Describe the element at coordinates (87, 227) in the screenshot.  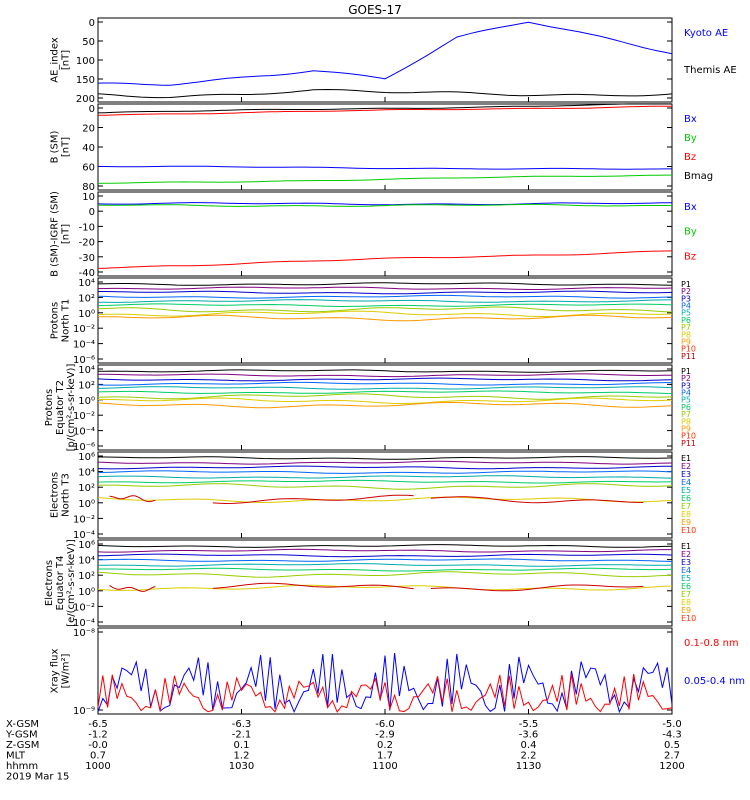
I see `y-tick-label: -10` at that location.